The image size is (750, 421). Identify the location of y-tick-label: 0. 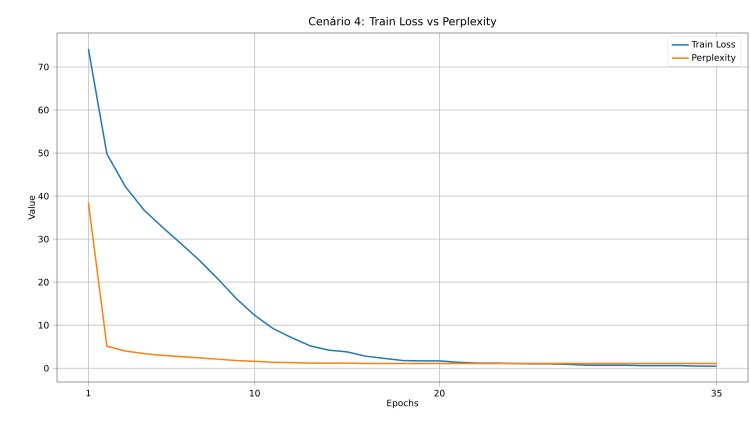
(46, 368).